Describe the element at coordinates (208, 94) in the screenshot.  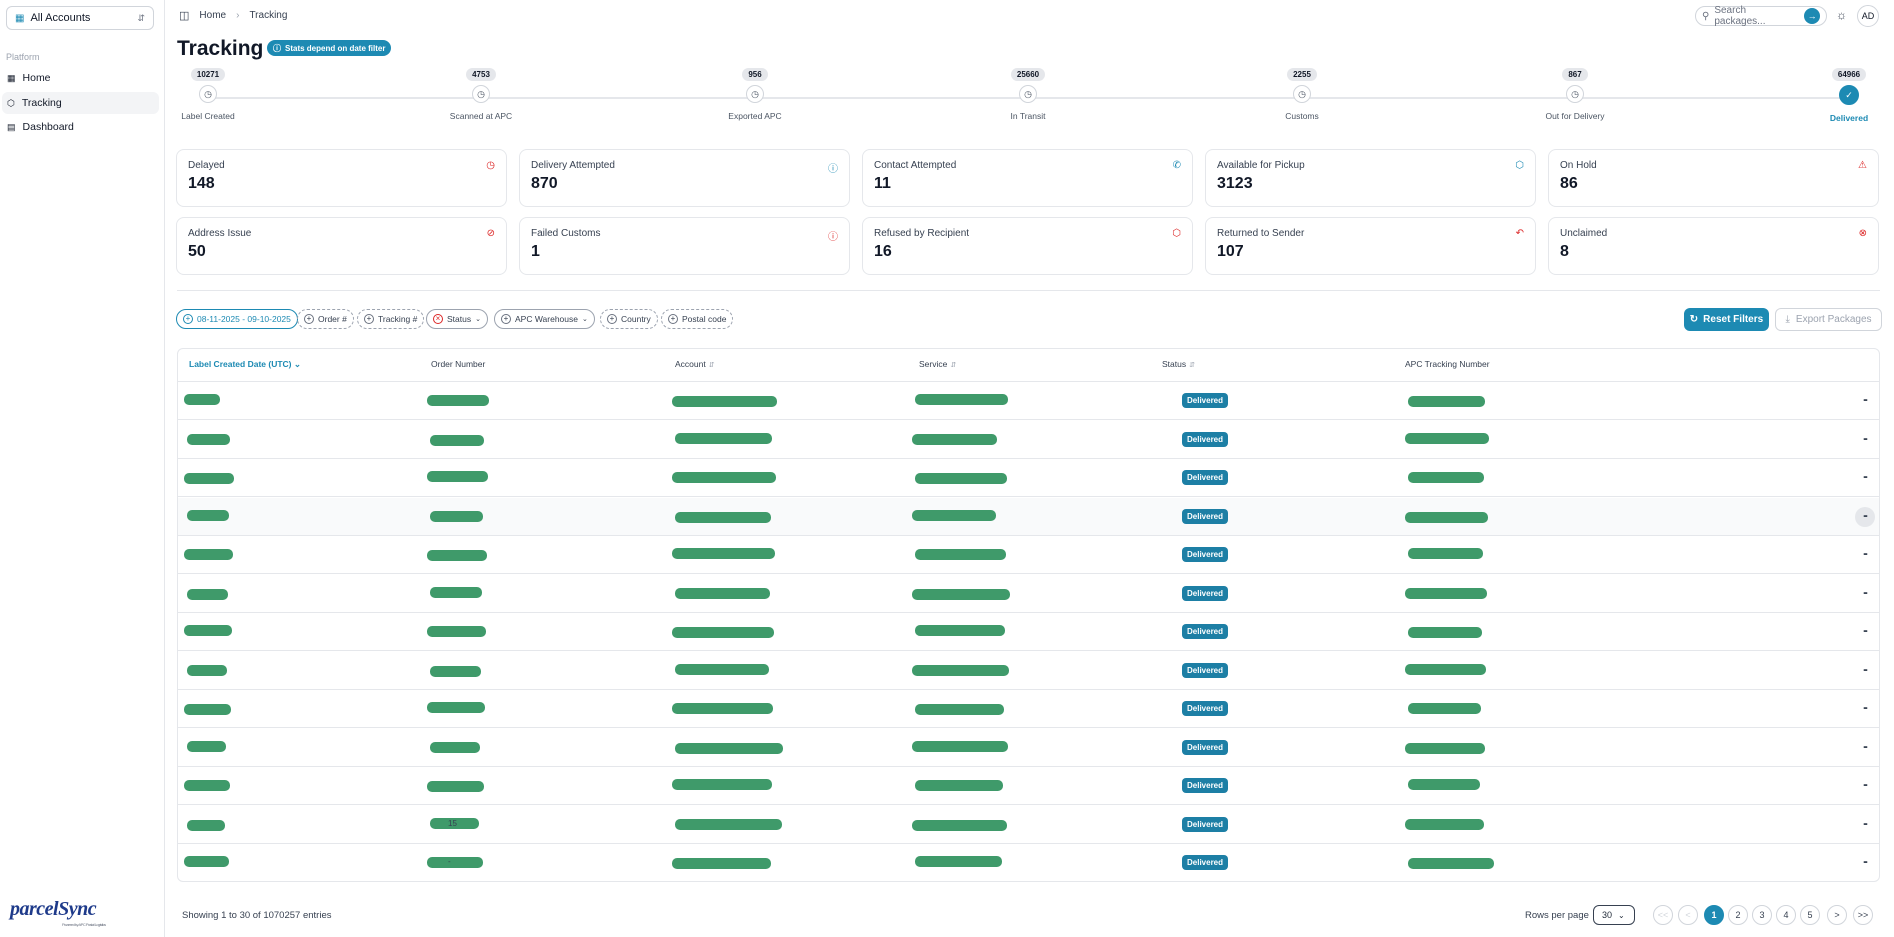
I see `step-label-created: 10271 ◷ Label Created` at that location.